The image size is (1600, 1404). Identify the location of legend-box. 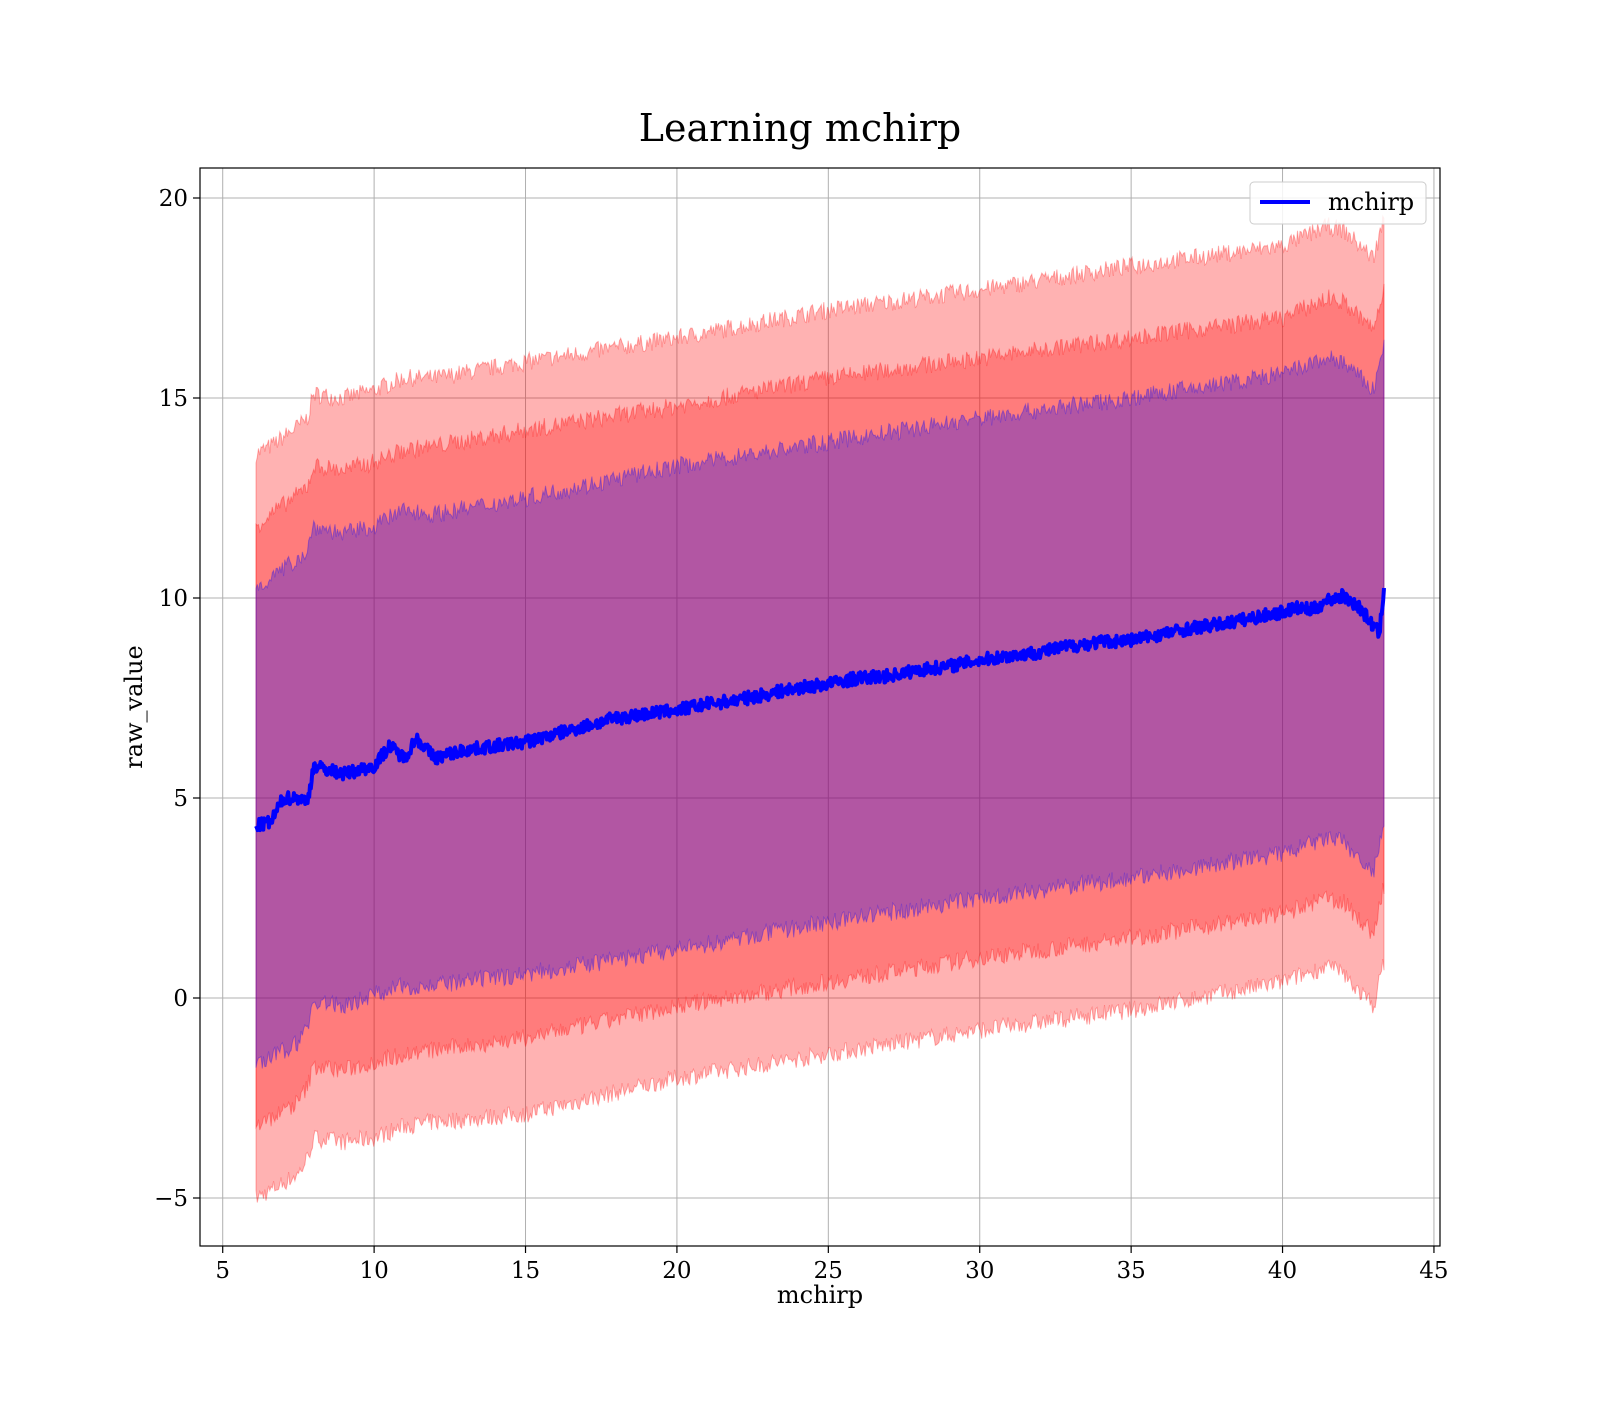
(1338, 203).